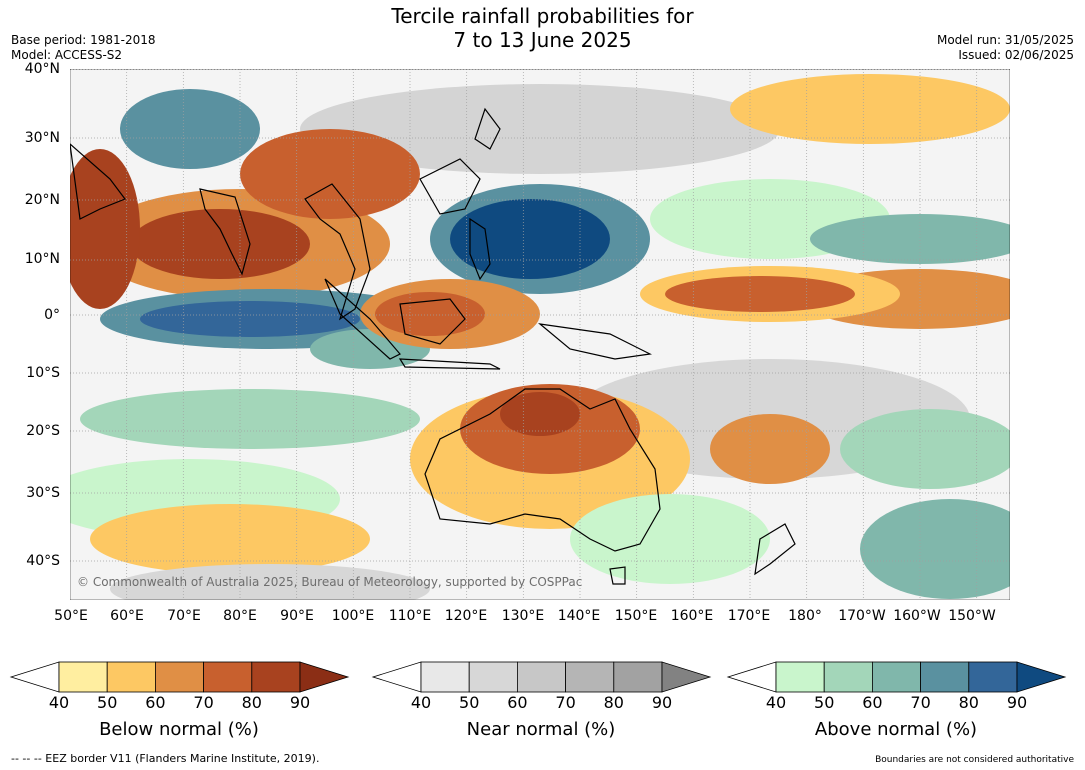 This screenshot has width=1085, height=770. I want to click on lon-label-70e: 70°E, so click(184, 616).